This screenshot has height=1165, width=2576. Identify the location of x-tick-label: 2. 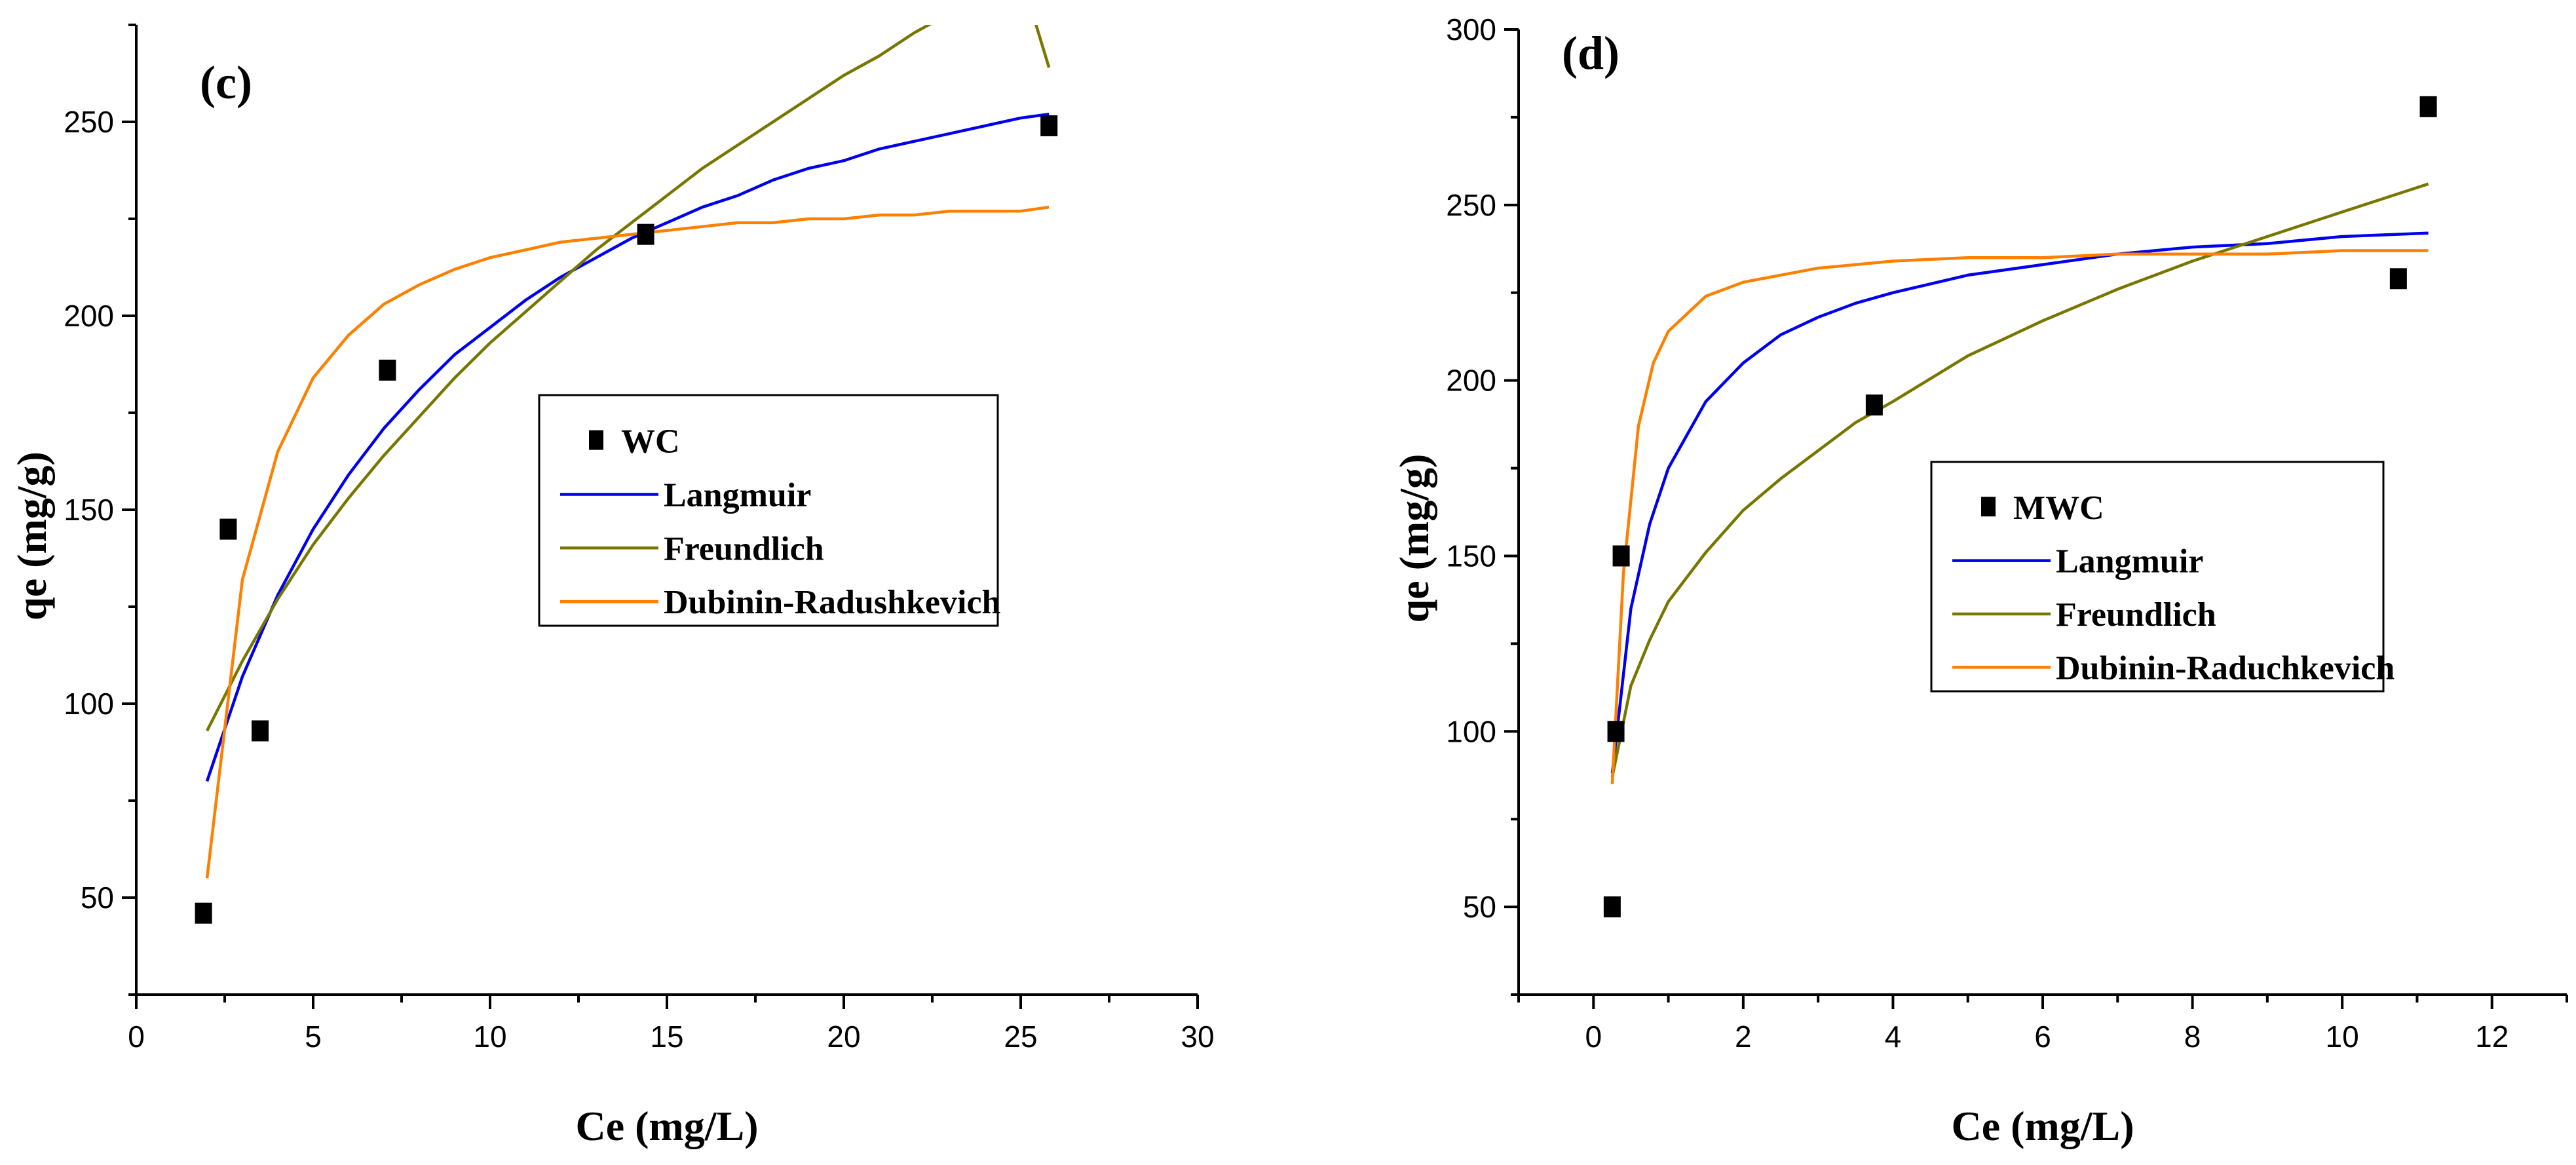
(1743, 1037).